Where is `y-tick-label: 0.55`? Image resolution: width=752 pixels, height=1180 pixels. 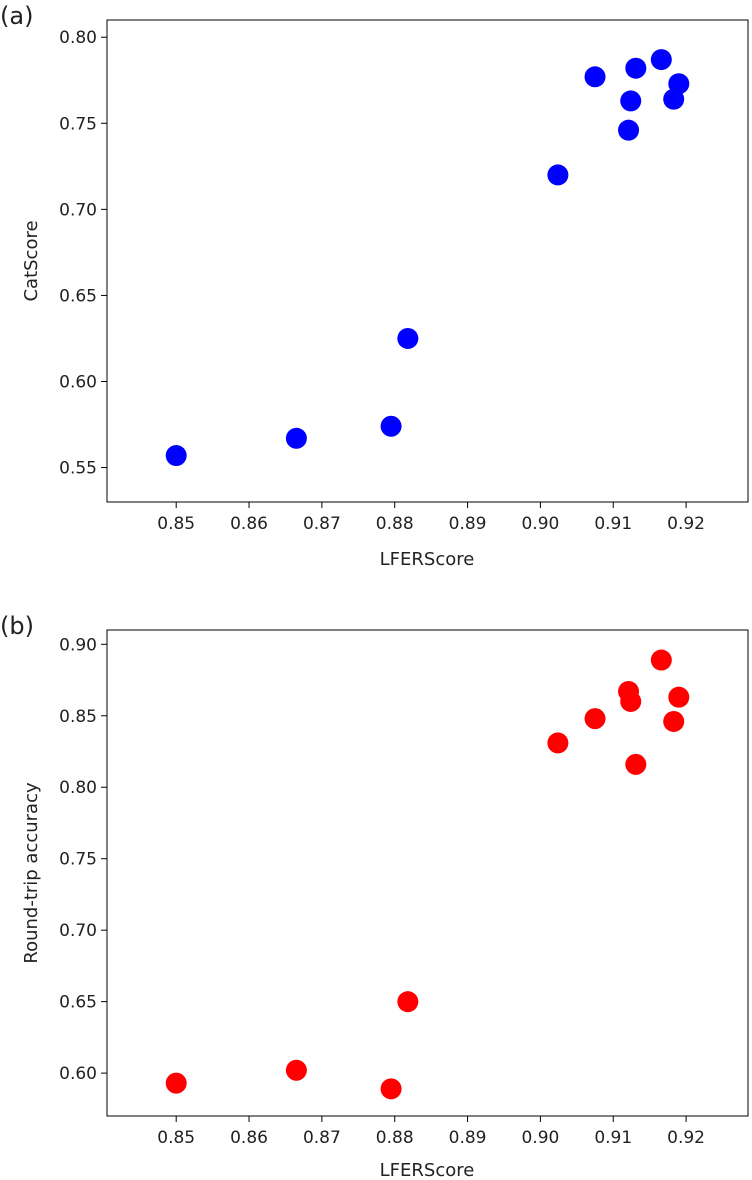
y-tick-label: 0.55 is located at coordinates (78, 469).